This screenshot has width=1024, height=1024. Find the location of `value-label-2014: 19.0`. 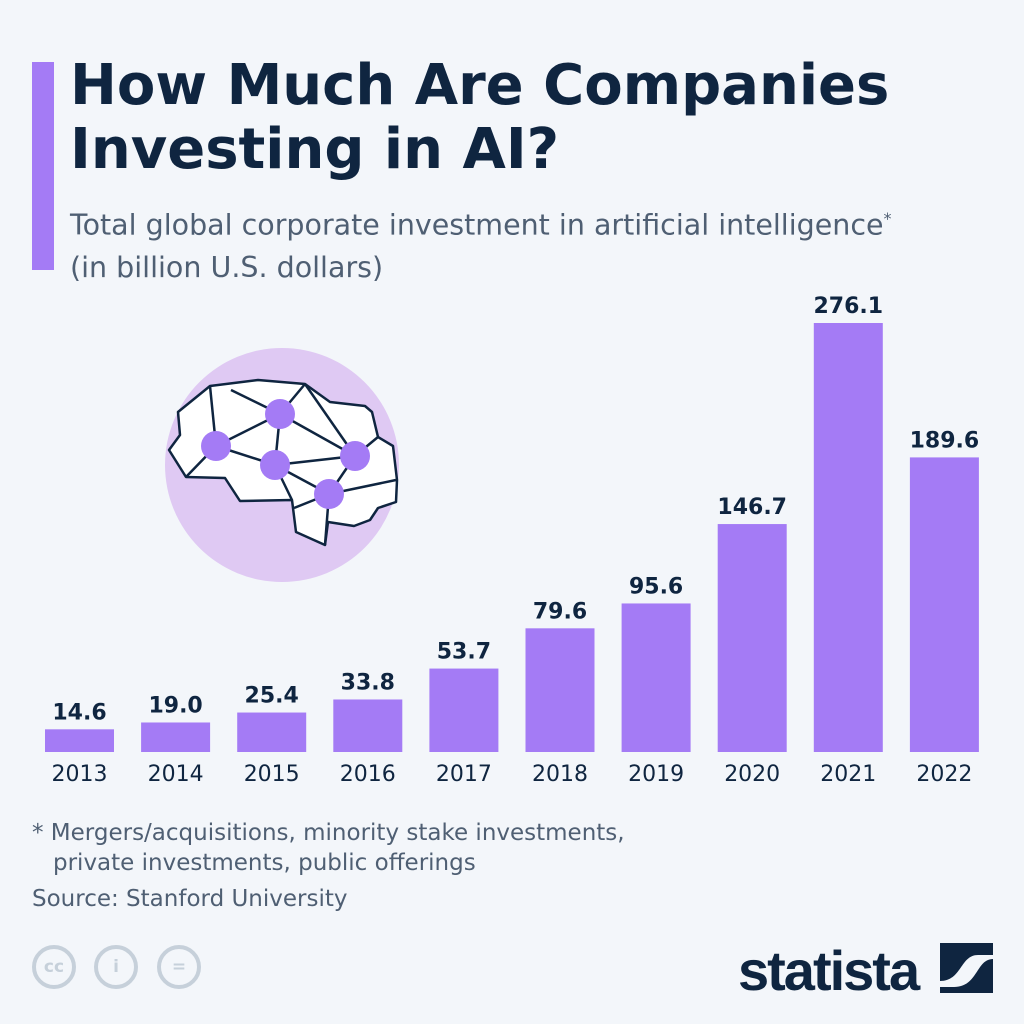

value-label-2014: 19.0 is located at coordinates (175, 705).